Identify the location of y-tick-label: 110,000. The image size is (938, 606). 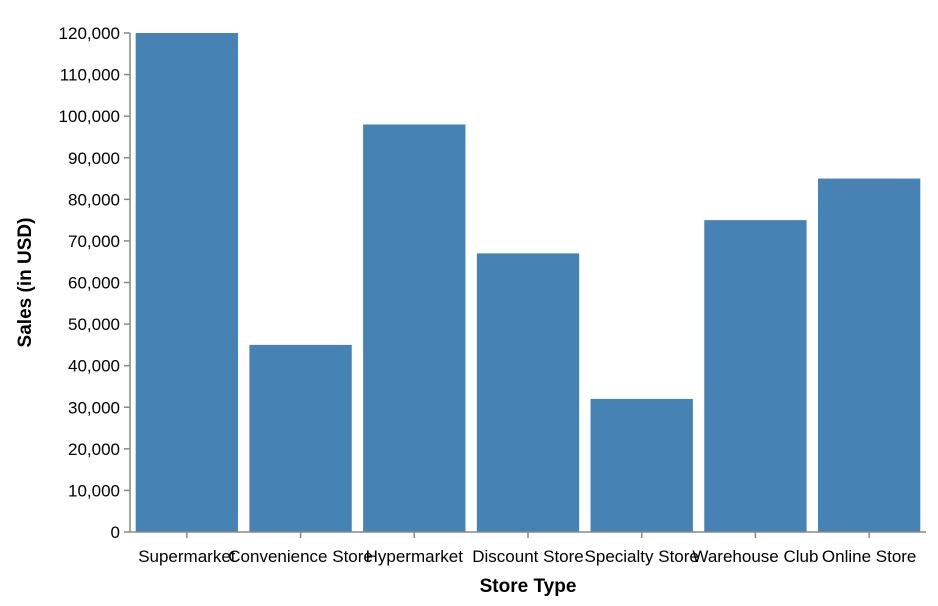
(90, 75).